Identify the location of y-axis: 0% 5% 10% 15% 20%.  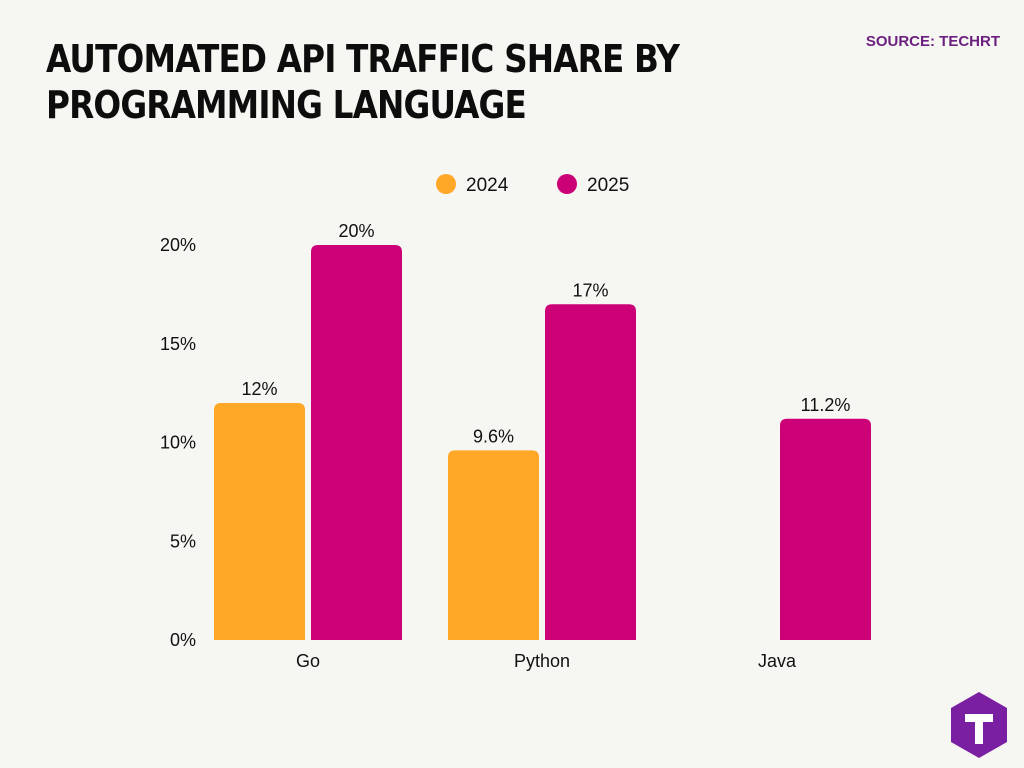
(178, 442).